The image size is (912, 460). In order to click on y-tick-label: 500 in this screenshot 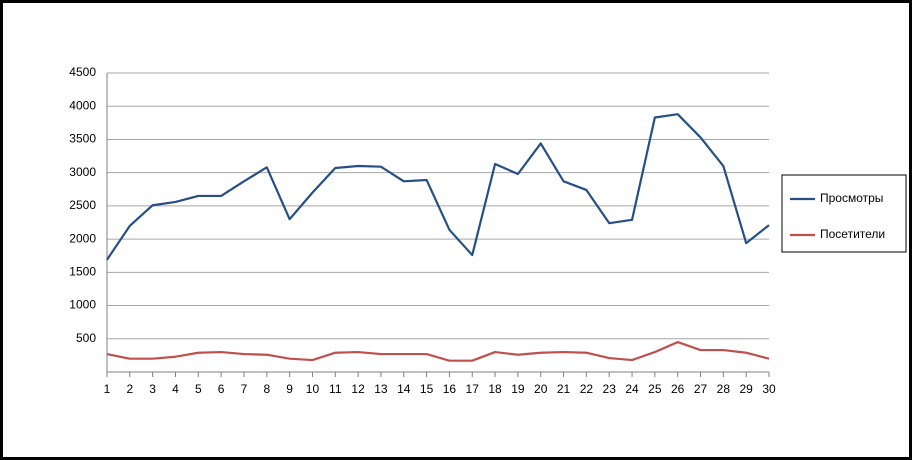, I will do `click(86, 338)`.